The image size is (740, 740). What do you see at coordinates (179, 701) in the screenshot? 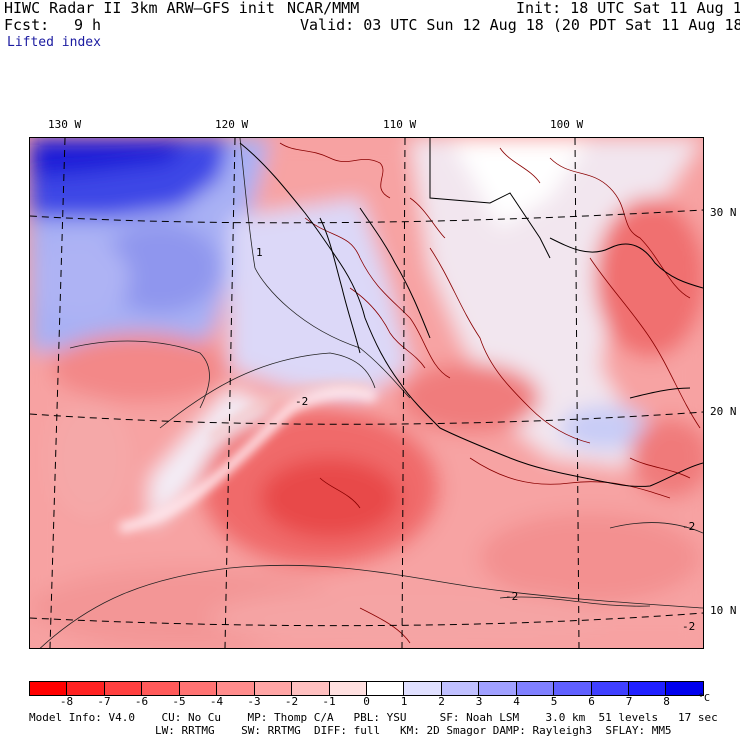
I see `color-scale-tick-label: -5` at bounding box center [179, 701].